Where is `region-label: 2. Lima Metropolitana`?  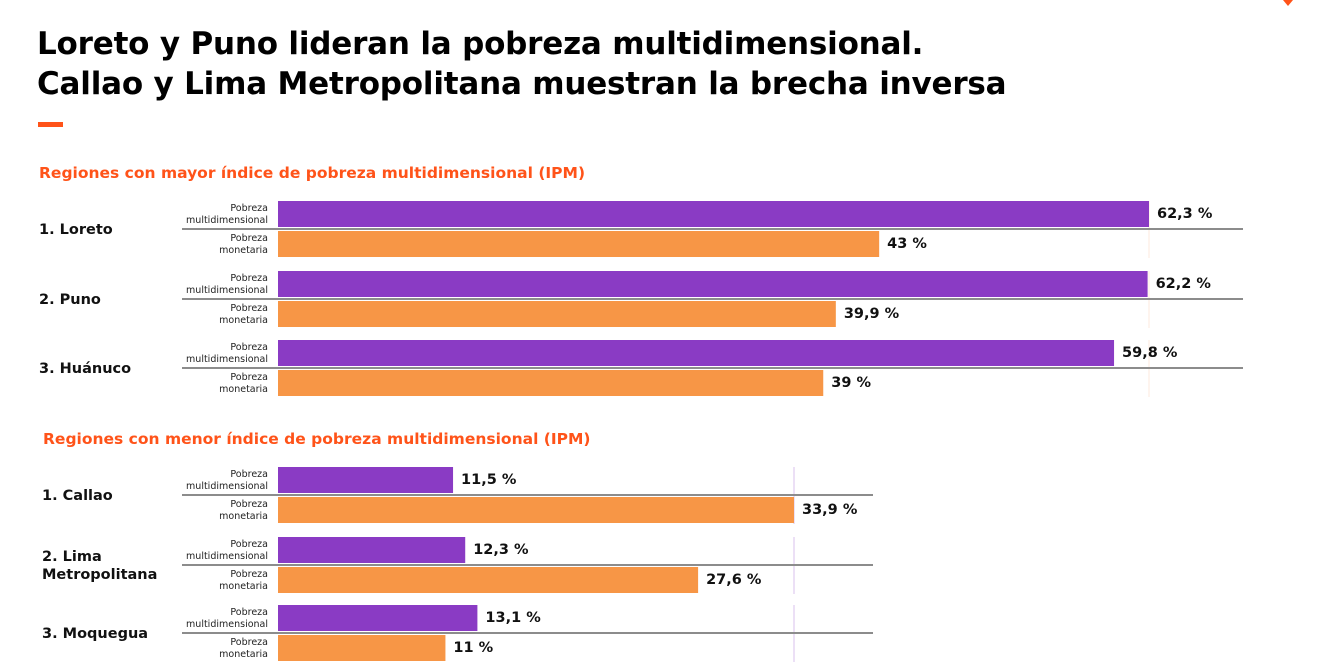 region-label: 2. Lima Metropolitana is located at coordinates (99, 566).